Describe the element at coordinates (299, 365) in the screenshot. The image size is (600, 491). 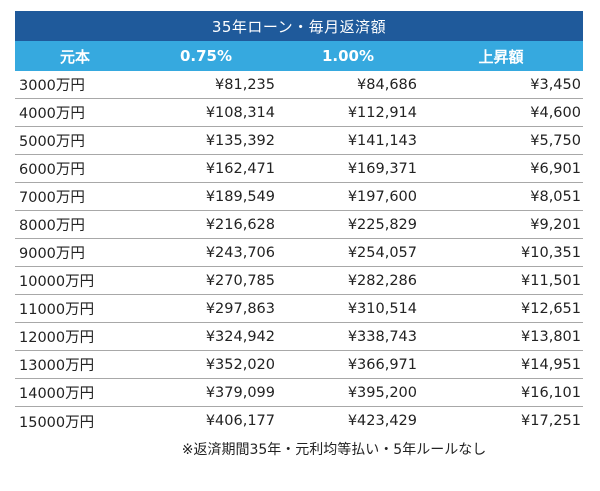
I see `table-row: 13000万円 ¥352,020 ¥366,971 ¥14,951` at that location.